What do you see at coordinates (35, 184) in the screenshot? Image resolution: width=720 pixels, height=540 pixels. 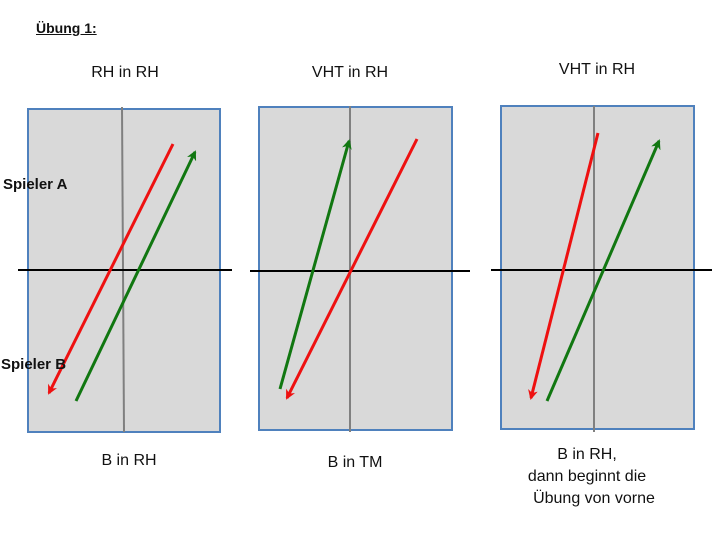 I see `player-a-label: Spieler A` at bounding box center [35, 184].